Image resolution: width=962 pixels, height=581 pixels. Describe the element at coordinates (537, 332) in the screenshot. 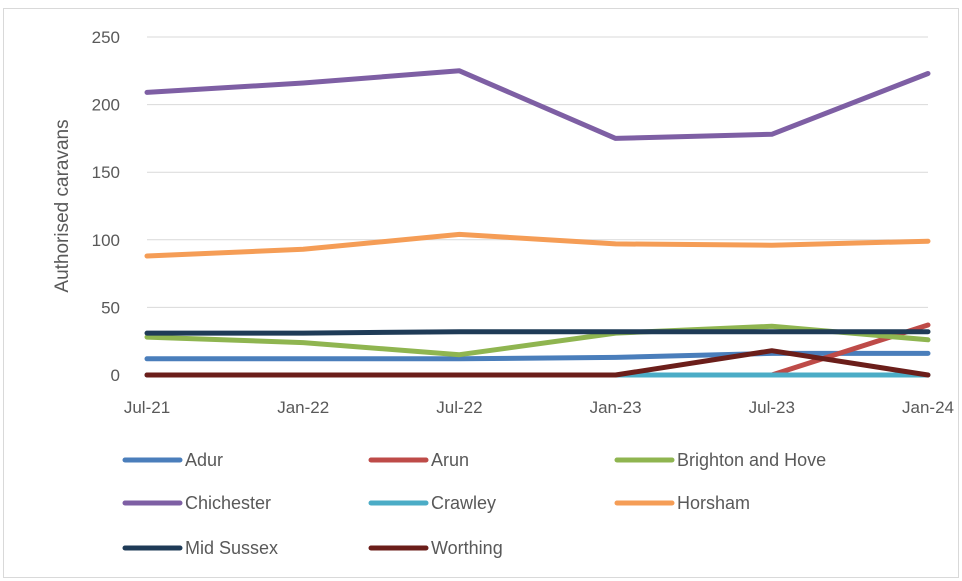

I see `series-line-mid-sussex` at that location.